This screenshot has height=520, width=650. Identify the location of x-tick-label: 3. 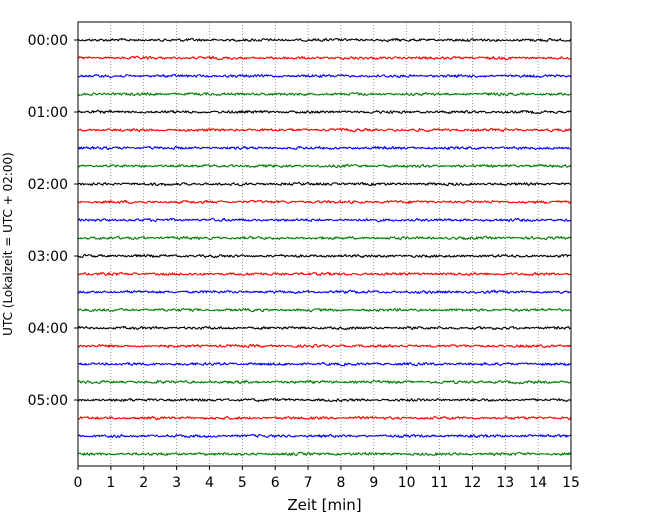
(176, 483).